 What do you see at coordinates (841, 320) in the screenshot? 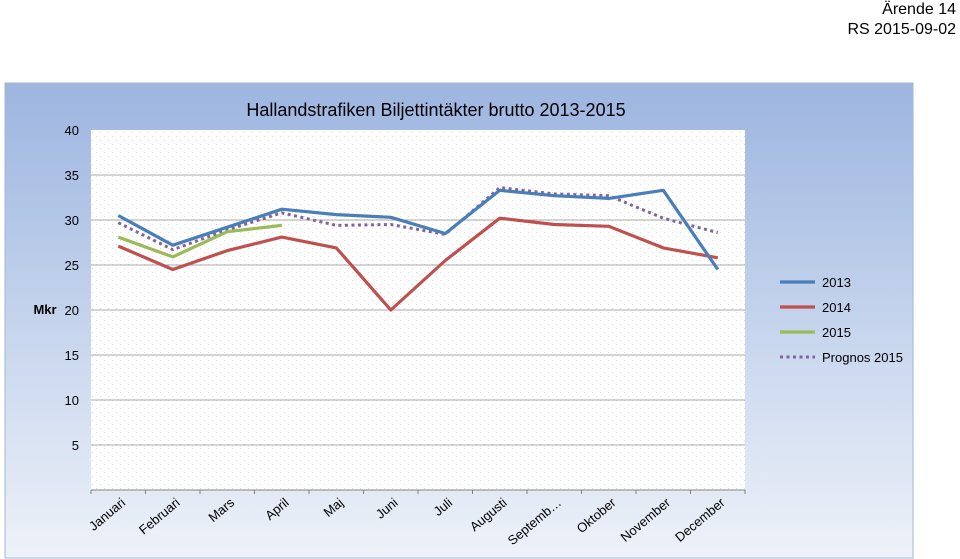
I see `legend: 2013 2014 2015 Prognos 2015` at bounding box center [841, 320].